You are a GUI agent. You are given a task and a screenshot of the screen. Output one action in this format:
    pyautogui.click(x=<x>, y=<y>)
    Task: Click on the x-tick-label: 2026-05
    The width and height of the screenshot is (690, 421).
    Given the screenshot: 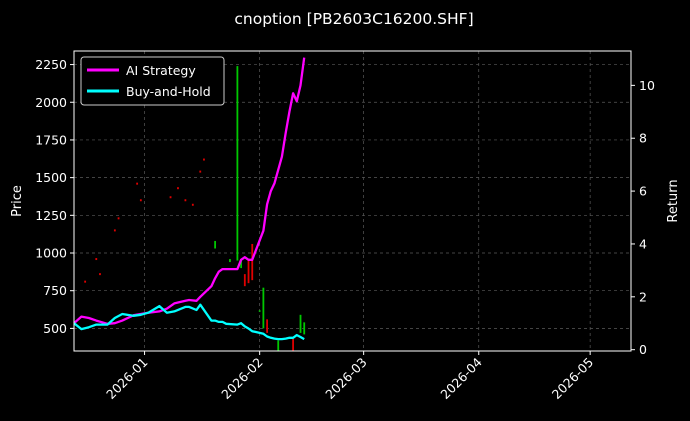 What is the action you would take?
    pyautogui.click(x=573, y=379)
    